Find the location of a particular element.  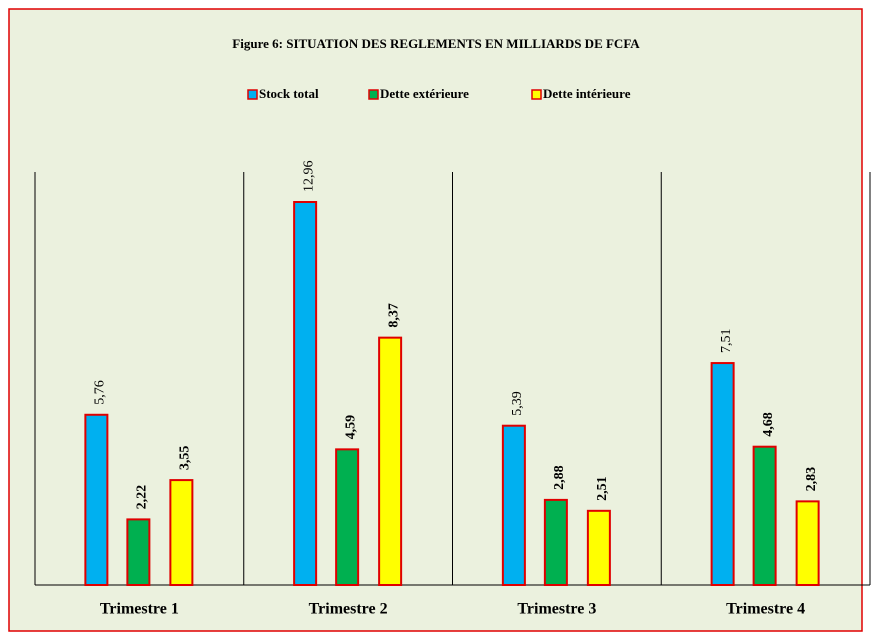

data-label: 12,96 is located at coordinates (308, 177).